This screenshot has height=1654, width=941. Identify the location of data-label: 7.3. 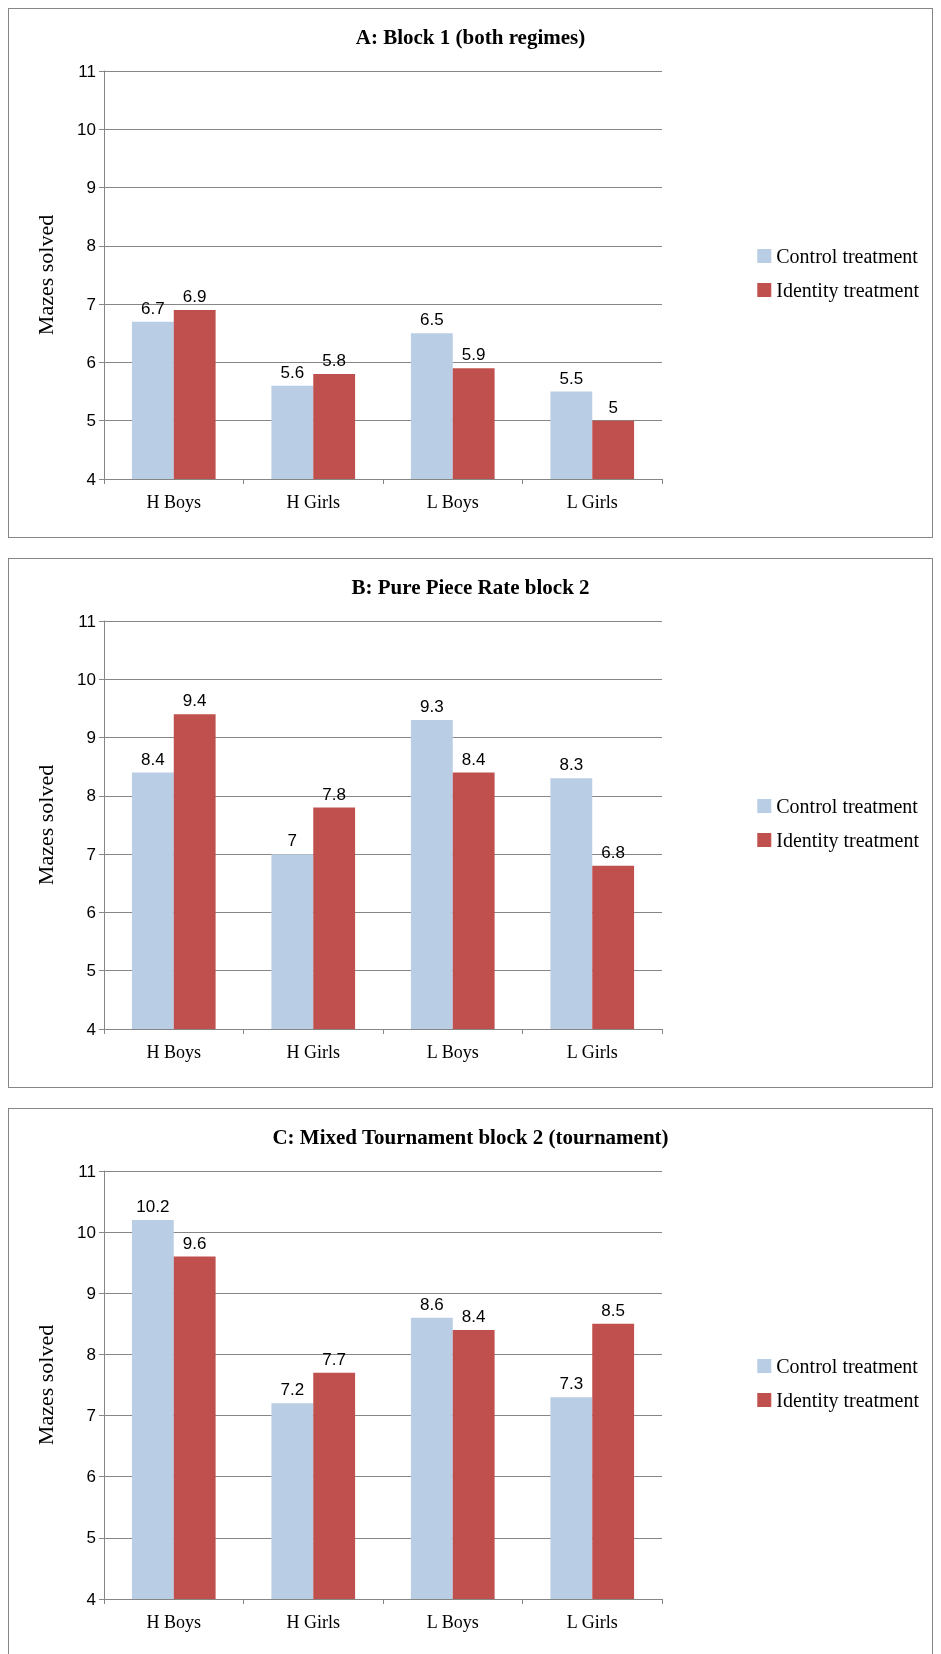
(571, 1384).